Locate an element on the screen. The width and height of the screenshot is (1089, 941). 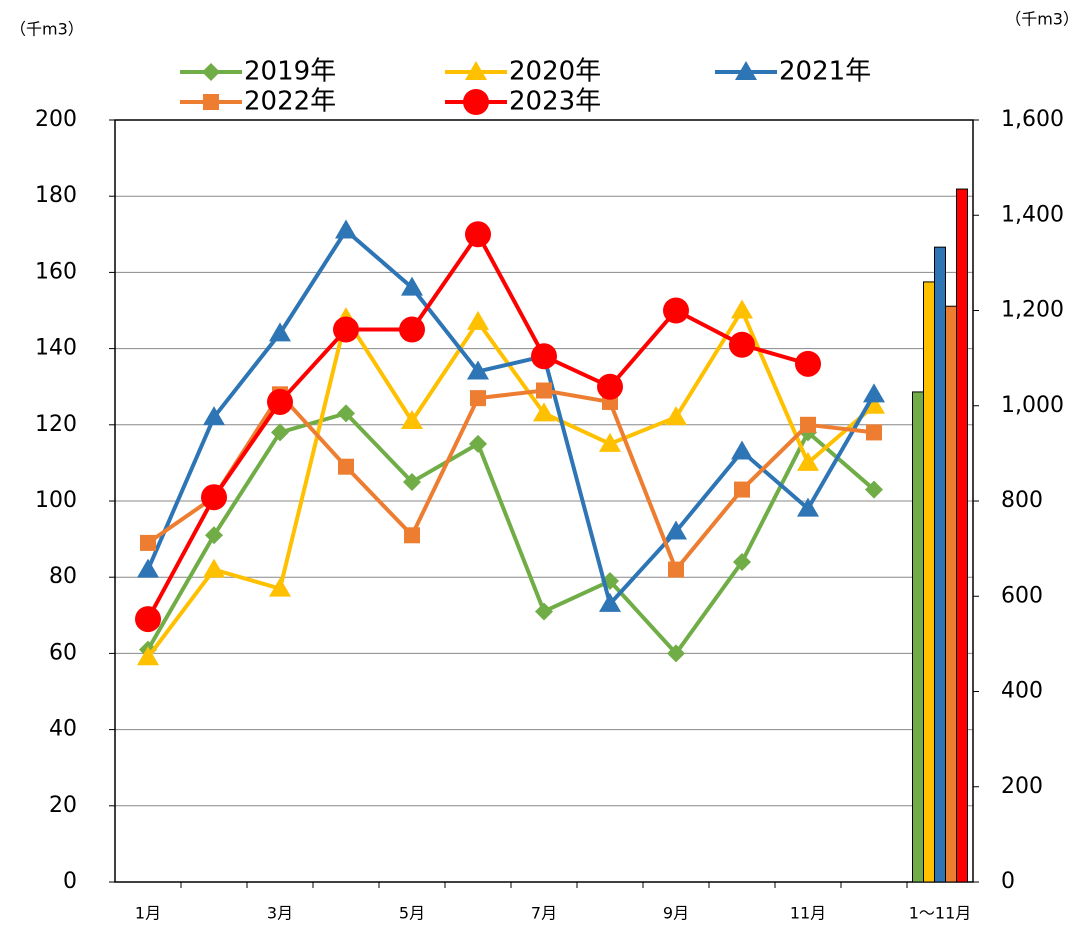
y-tick-label: 120 is located at coordinates (56, 424).